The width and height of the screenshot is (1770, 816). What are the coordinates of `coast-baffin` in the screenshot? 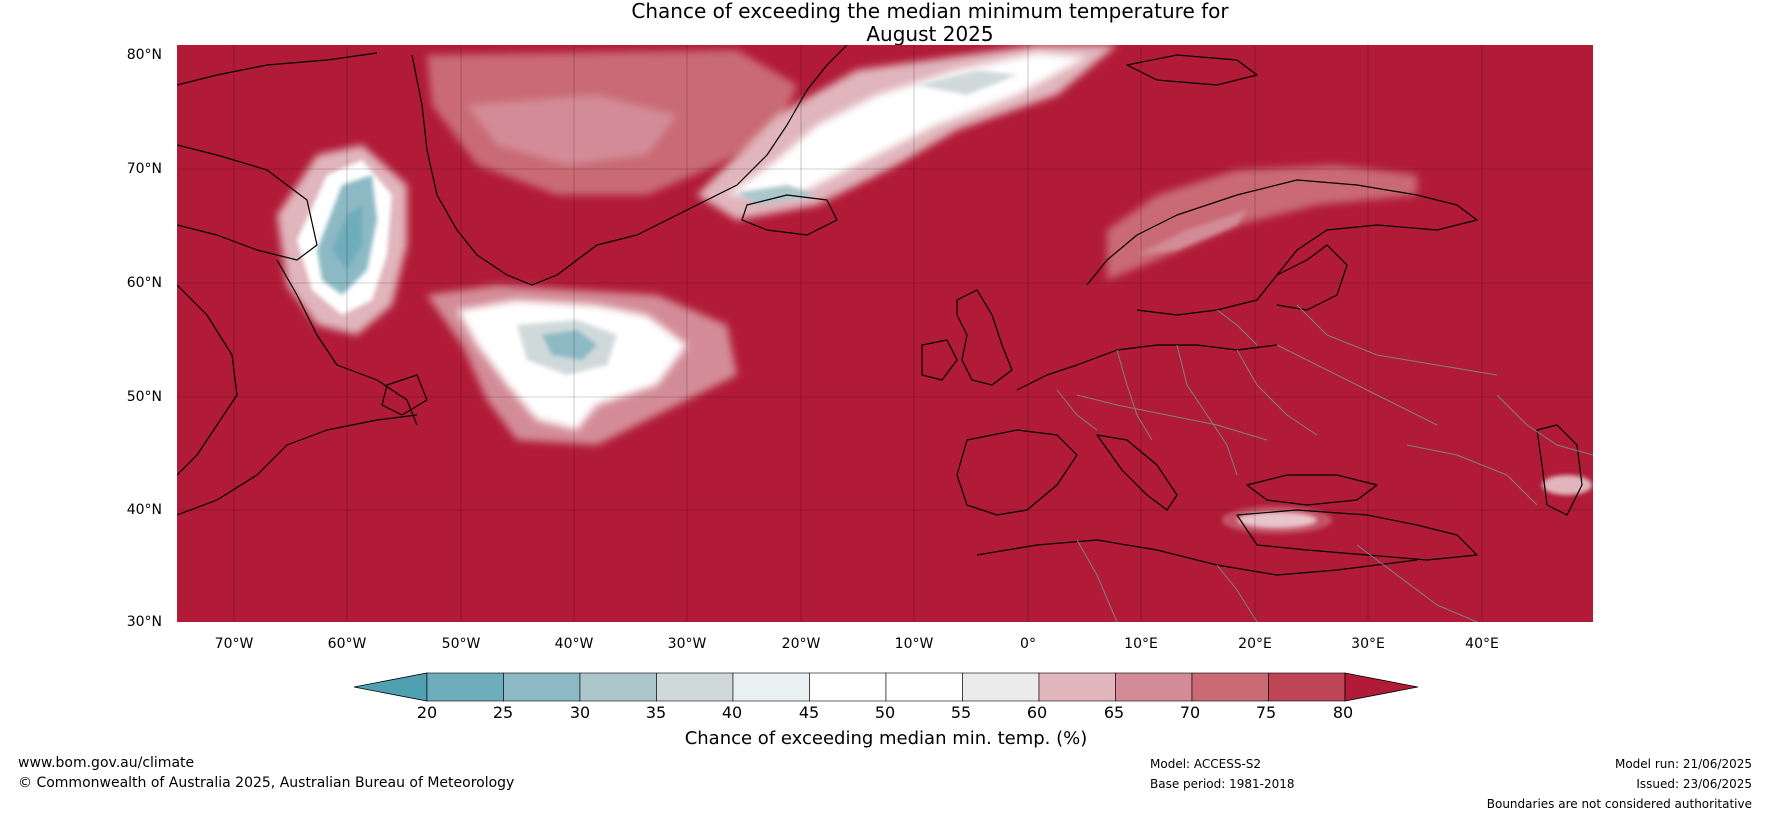 It's located at (247, 202).